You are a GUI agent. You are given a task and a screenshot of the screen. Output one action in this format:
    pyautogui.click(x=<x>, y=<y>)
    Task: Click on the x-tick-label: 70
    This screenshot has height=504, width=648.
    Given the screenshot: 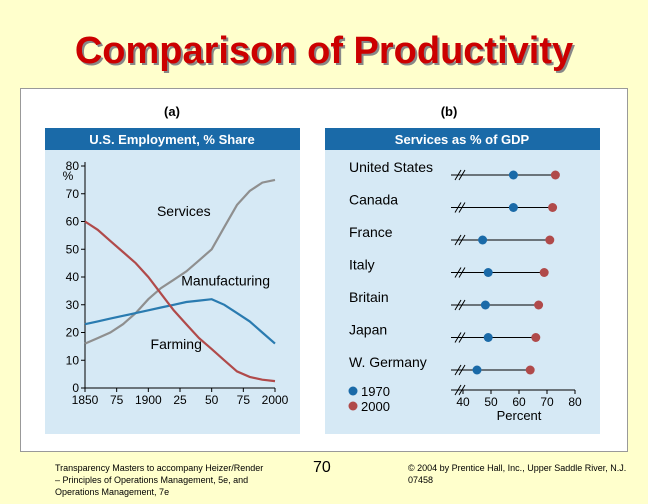 What is the action you would take?
    pyautogui.click(x=547, y=402)
    